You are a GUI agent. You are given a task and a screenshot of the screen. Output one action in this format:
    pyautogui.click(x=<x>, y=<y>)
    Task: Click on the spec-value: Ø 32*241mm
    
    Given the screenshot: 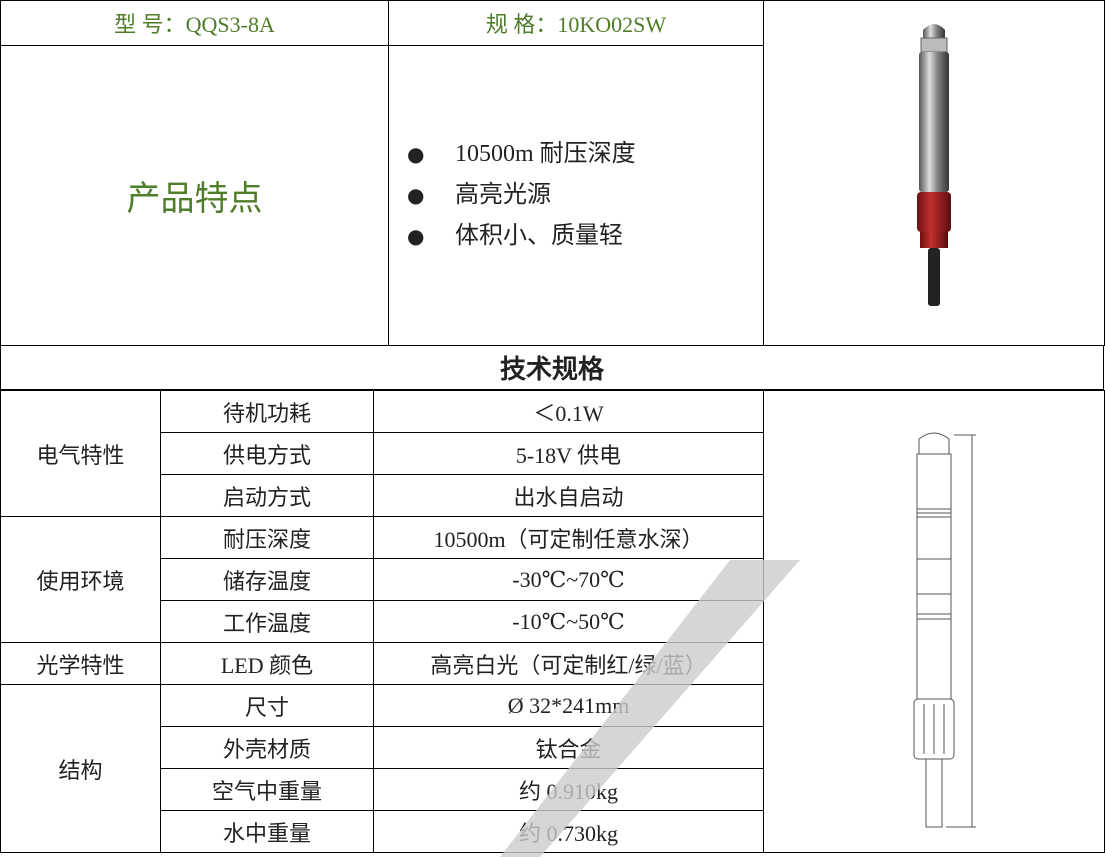 What is the action you would take?
    pyautogui.click(x=568, y=705)
    